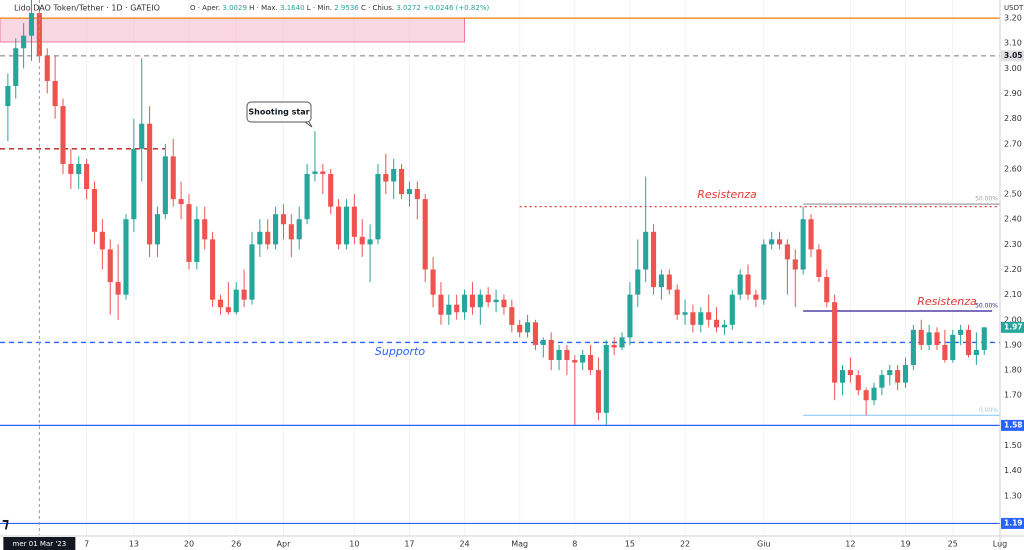  I want to click on crosshair-label: mer 01 Mar '23, so click(40, 544).